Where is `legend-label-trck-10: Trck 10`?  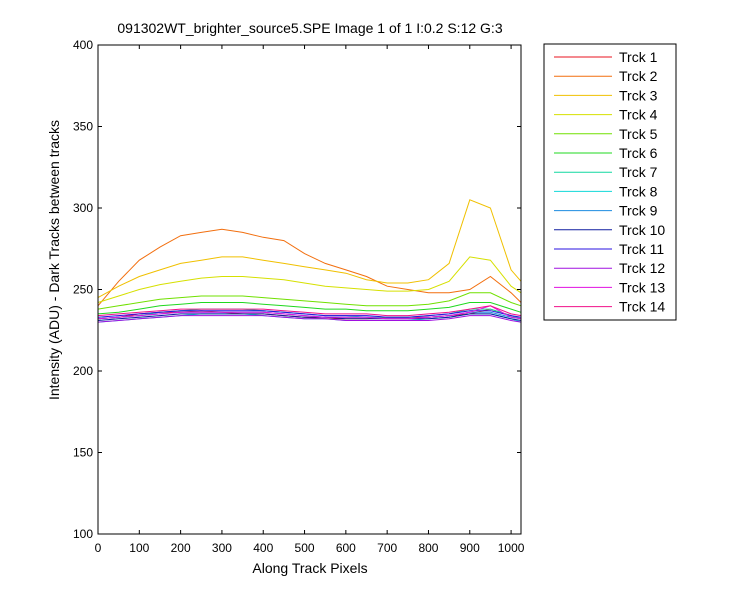 legend-label-trck-10: Trck 10 is located at coordinates (642, 230).